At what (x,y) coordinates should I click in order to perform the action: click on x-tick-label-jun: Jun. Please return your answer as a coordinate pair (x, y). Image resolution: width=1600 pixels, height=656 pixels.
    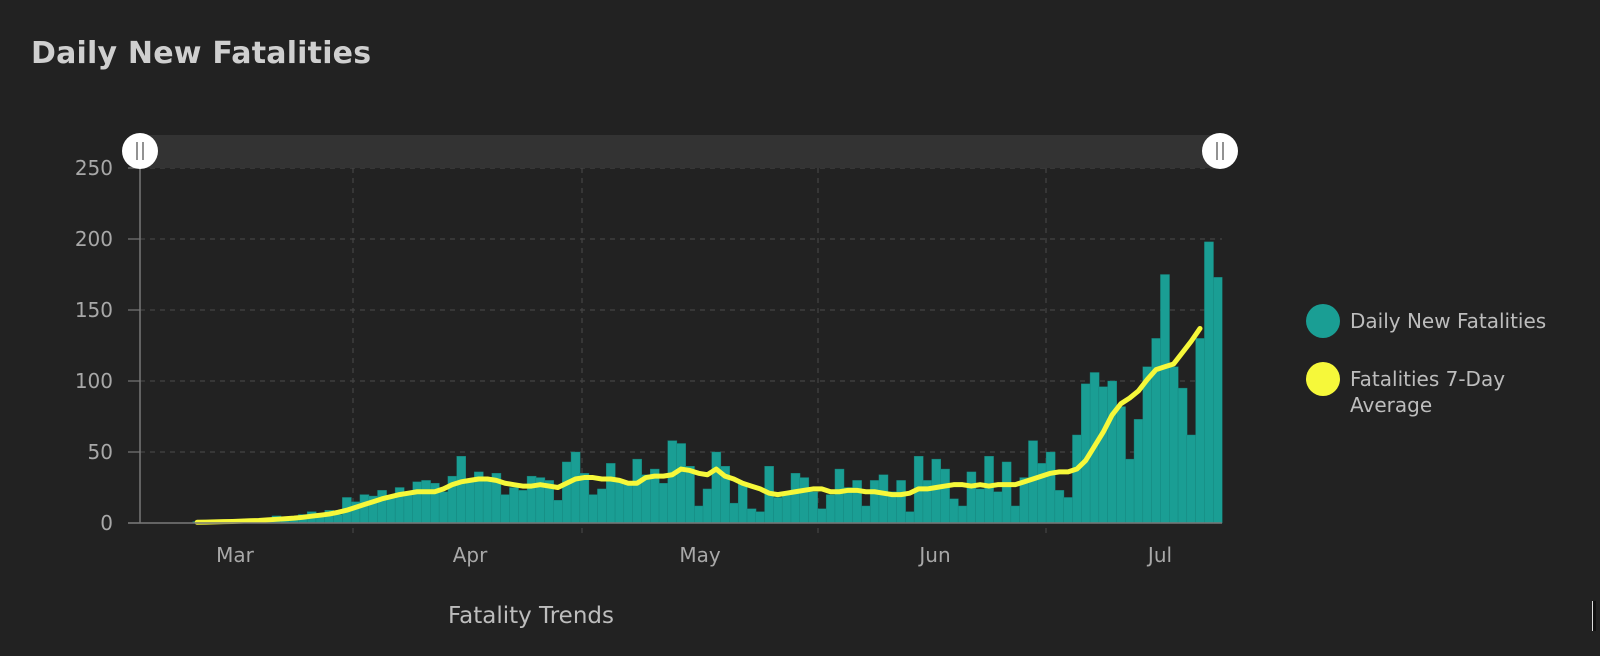
    Looking at the image, I should click on (933, 555).